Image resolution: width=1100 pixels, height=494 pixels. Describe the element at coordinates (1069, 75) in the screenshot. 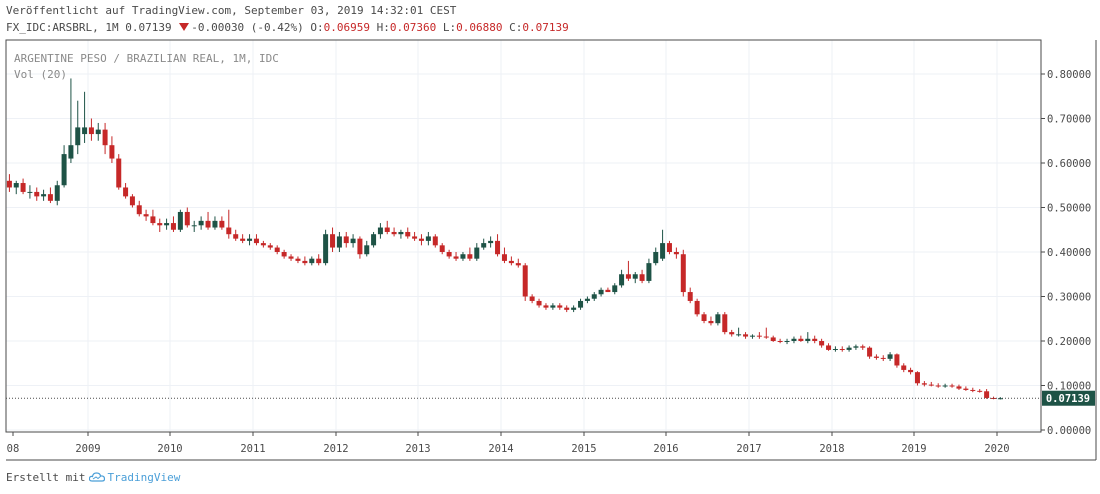

I see `y-tick-label: 0.80000` at that location.